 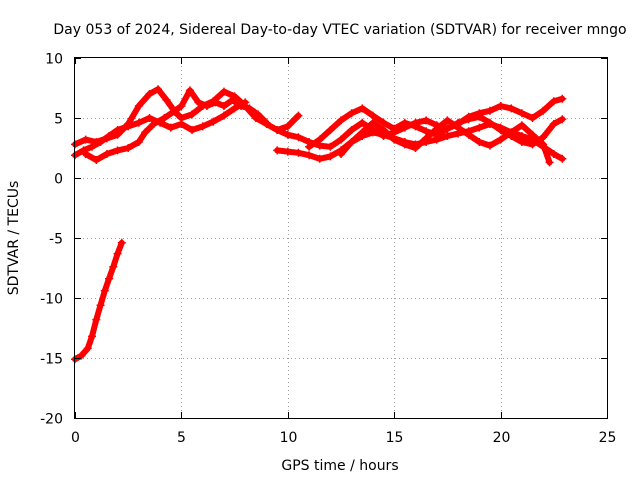 I want to click on x-tick-label: 0, so click(x=75, y=438).